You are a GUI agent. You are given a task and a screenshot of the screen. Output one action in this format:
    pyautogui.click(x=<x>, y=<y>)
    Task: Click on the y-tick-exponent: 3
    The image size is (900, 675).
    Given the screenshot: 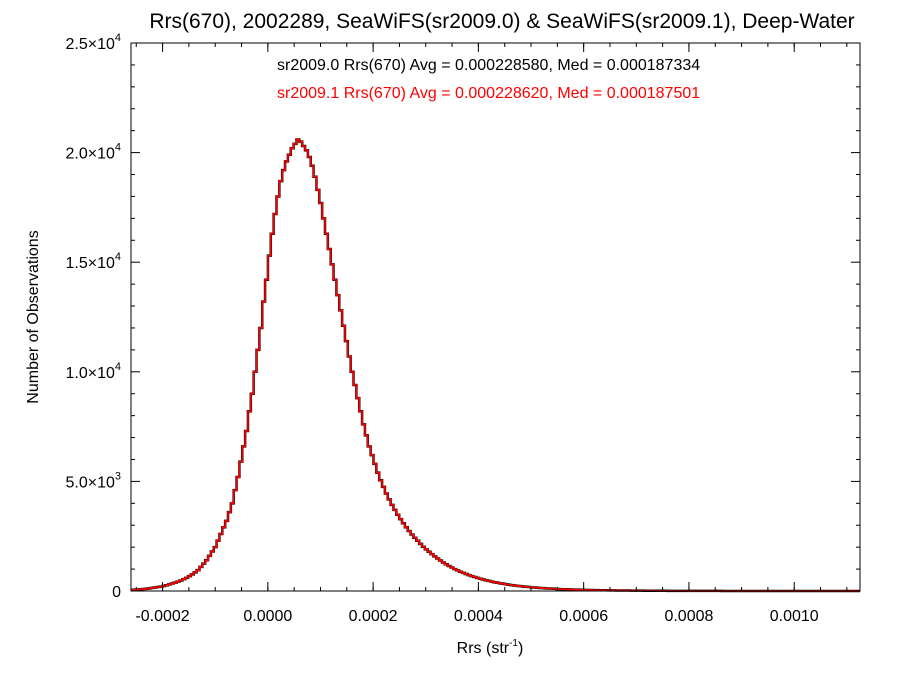 What is the action you would take?
    pyautogui.click(x=118, y=476)
    